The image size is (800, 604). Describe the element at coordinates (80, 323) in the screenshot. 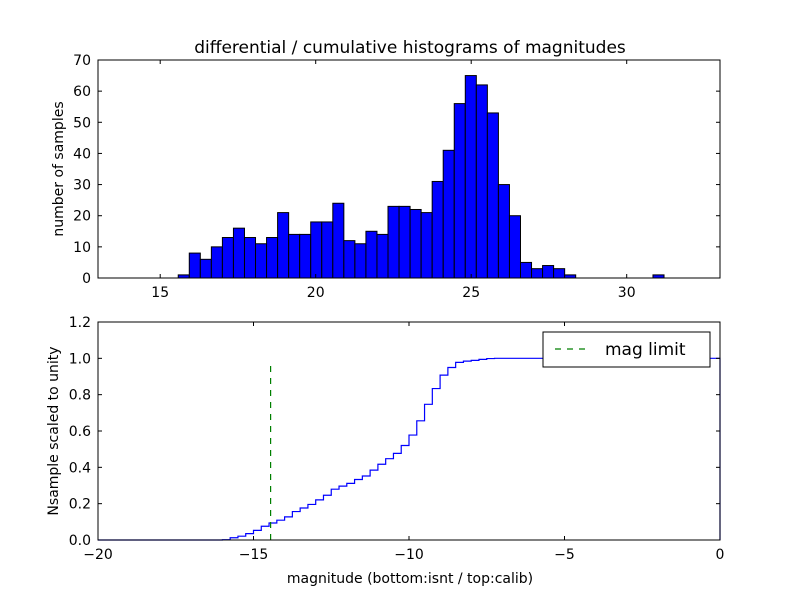

I see `y-tick-label: 1.2` at that location.